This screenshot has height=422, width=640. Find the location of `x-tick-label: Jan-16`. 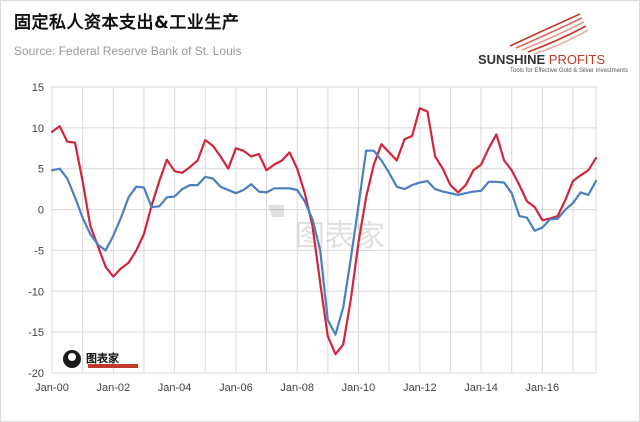

x-tick-label: Jan-16 is located at coordinates (543, 388).